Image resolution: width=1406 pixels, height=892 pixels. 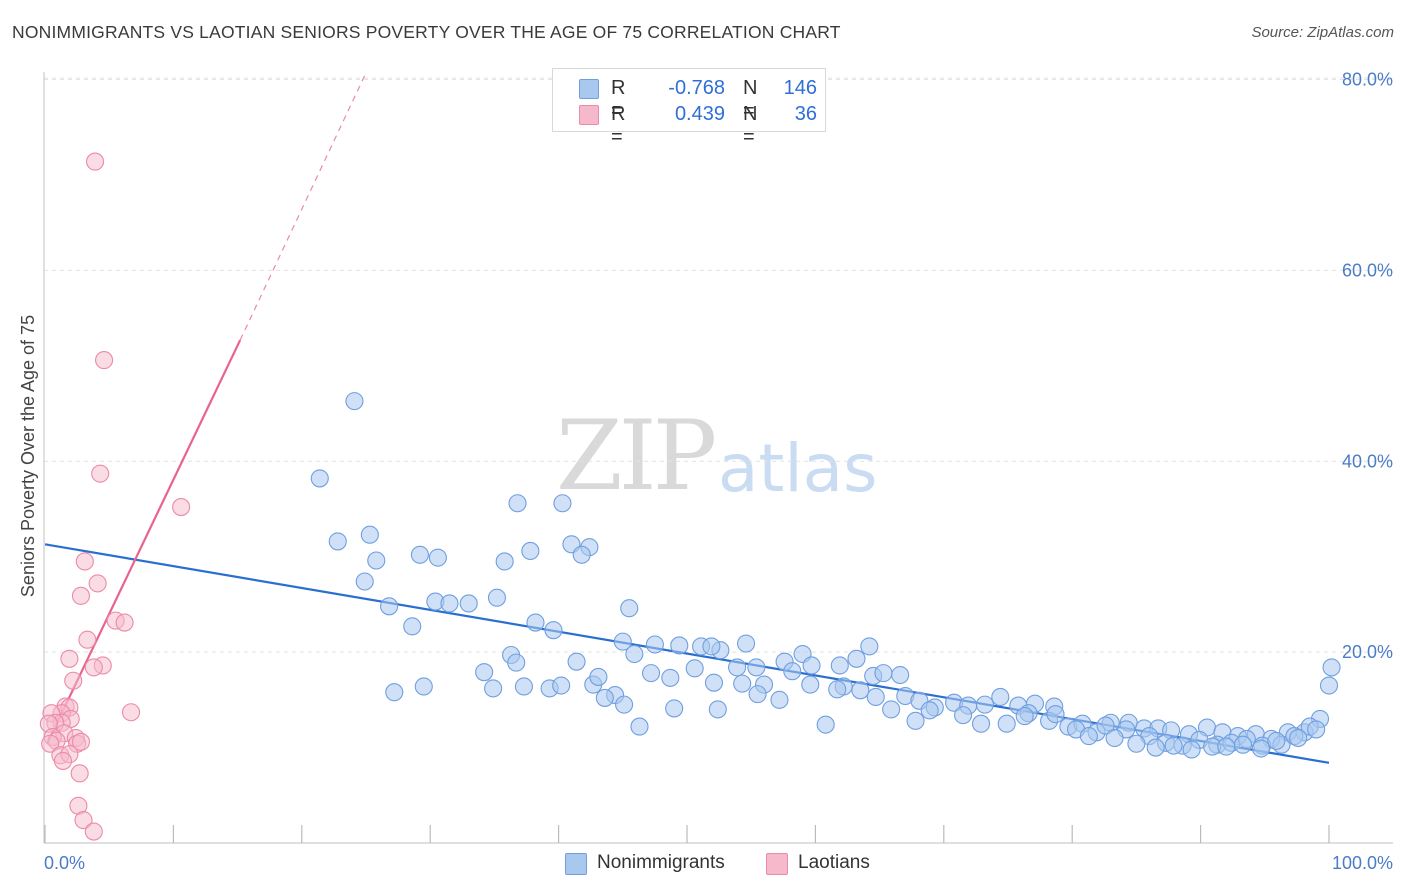 I want to click on legend-r-value: -0.768, so click(x=696, y=88).